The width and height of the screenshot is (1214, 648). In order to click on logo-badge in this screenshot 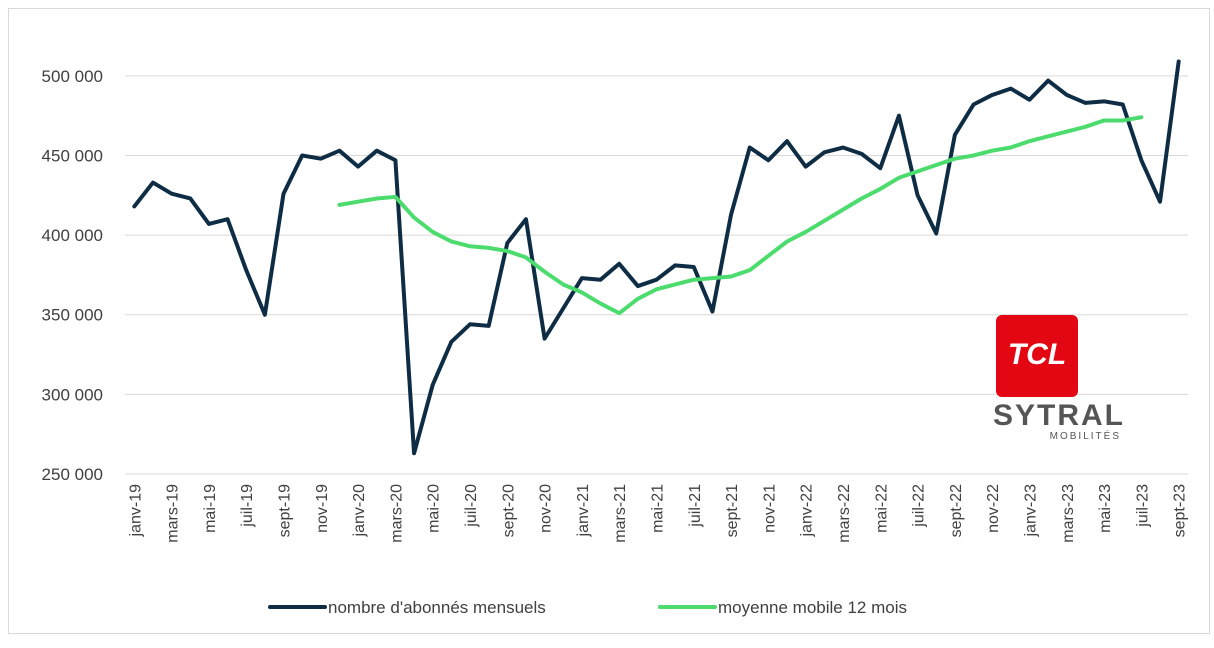, I will do `click(1037, 356)`.